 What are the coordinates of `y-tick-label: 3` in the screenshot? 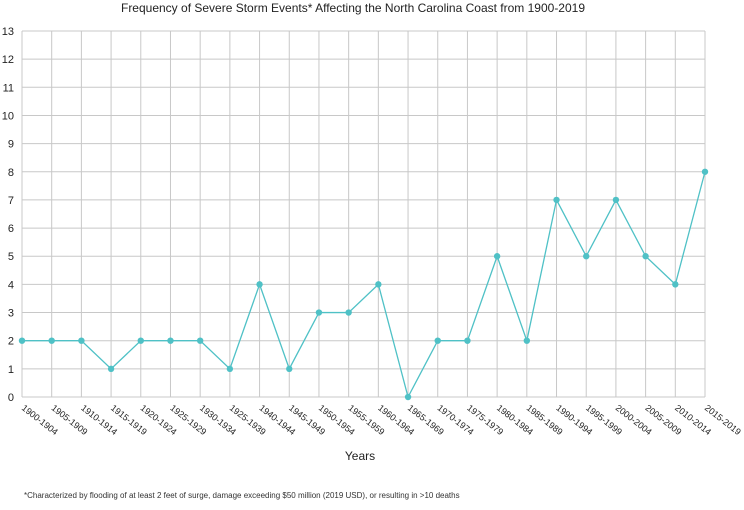 It's located at (11, 314).